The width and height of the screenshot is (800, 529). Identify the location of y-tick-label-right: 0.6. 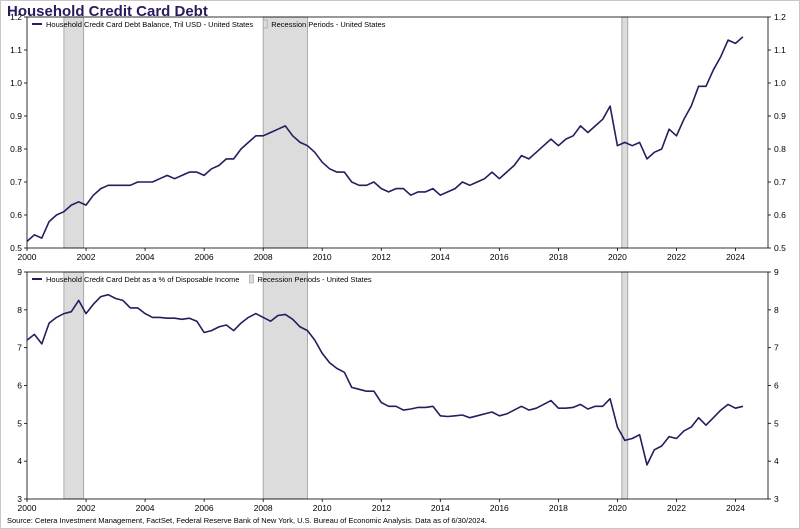
(780, 215).